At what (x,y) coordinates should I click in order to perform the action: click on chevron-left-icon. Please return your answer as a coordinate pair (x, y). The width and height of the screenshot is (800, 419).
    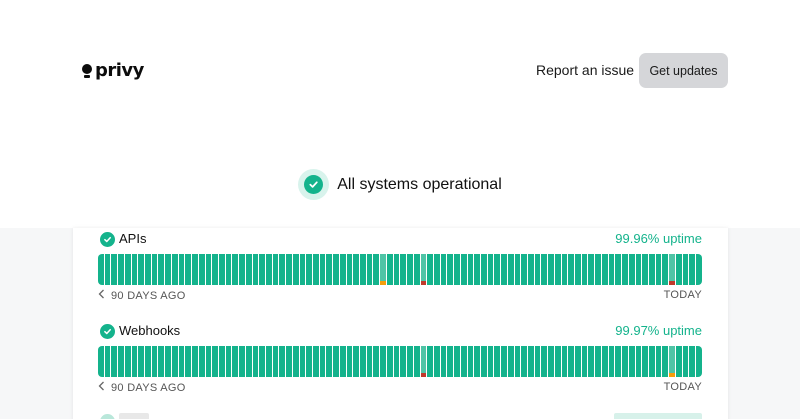
    Looking at the image, I should click on (101, 295).